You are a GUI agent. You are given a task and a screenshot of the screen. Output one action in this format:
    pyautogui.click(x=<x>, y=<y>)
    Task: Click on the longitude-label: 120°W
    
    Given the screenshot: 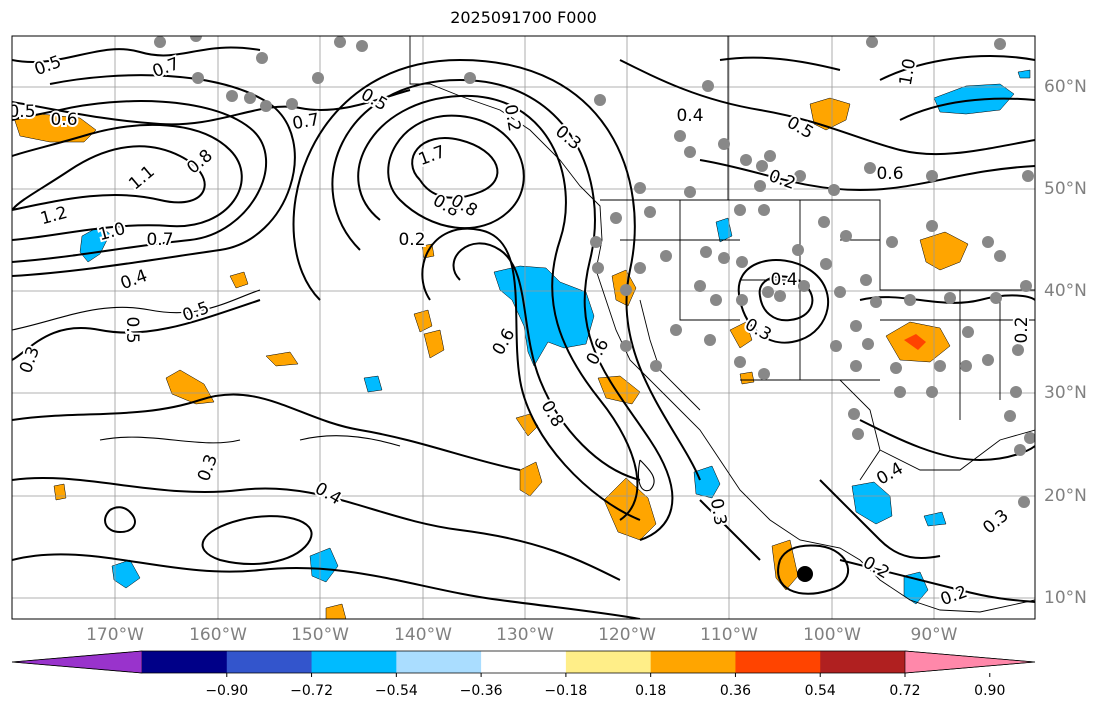 What is the action you would take?
    pyautogui.click(x=627, y=635)
    